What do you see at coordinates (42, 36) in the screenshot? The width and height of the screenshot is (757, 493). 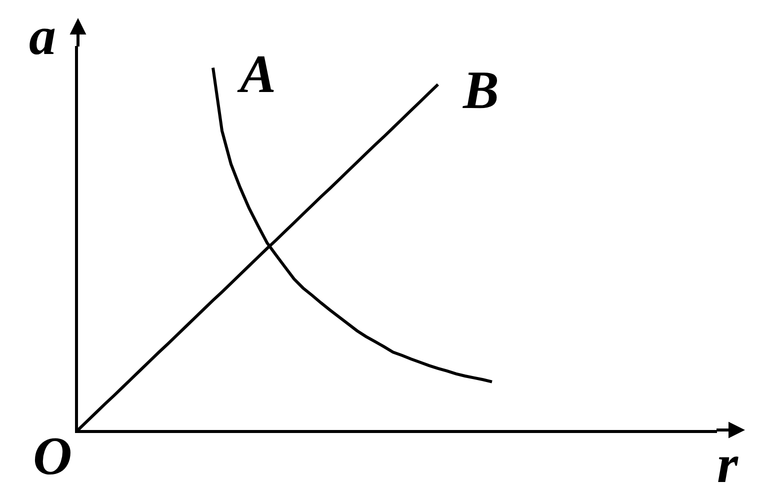 I see `y-axis-title: a` at bounding box center [42, 36].